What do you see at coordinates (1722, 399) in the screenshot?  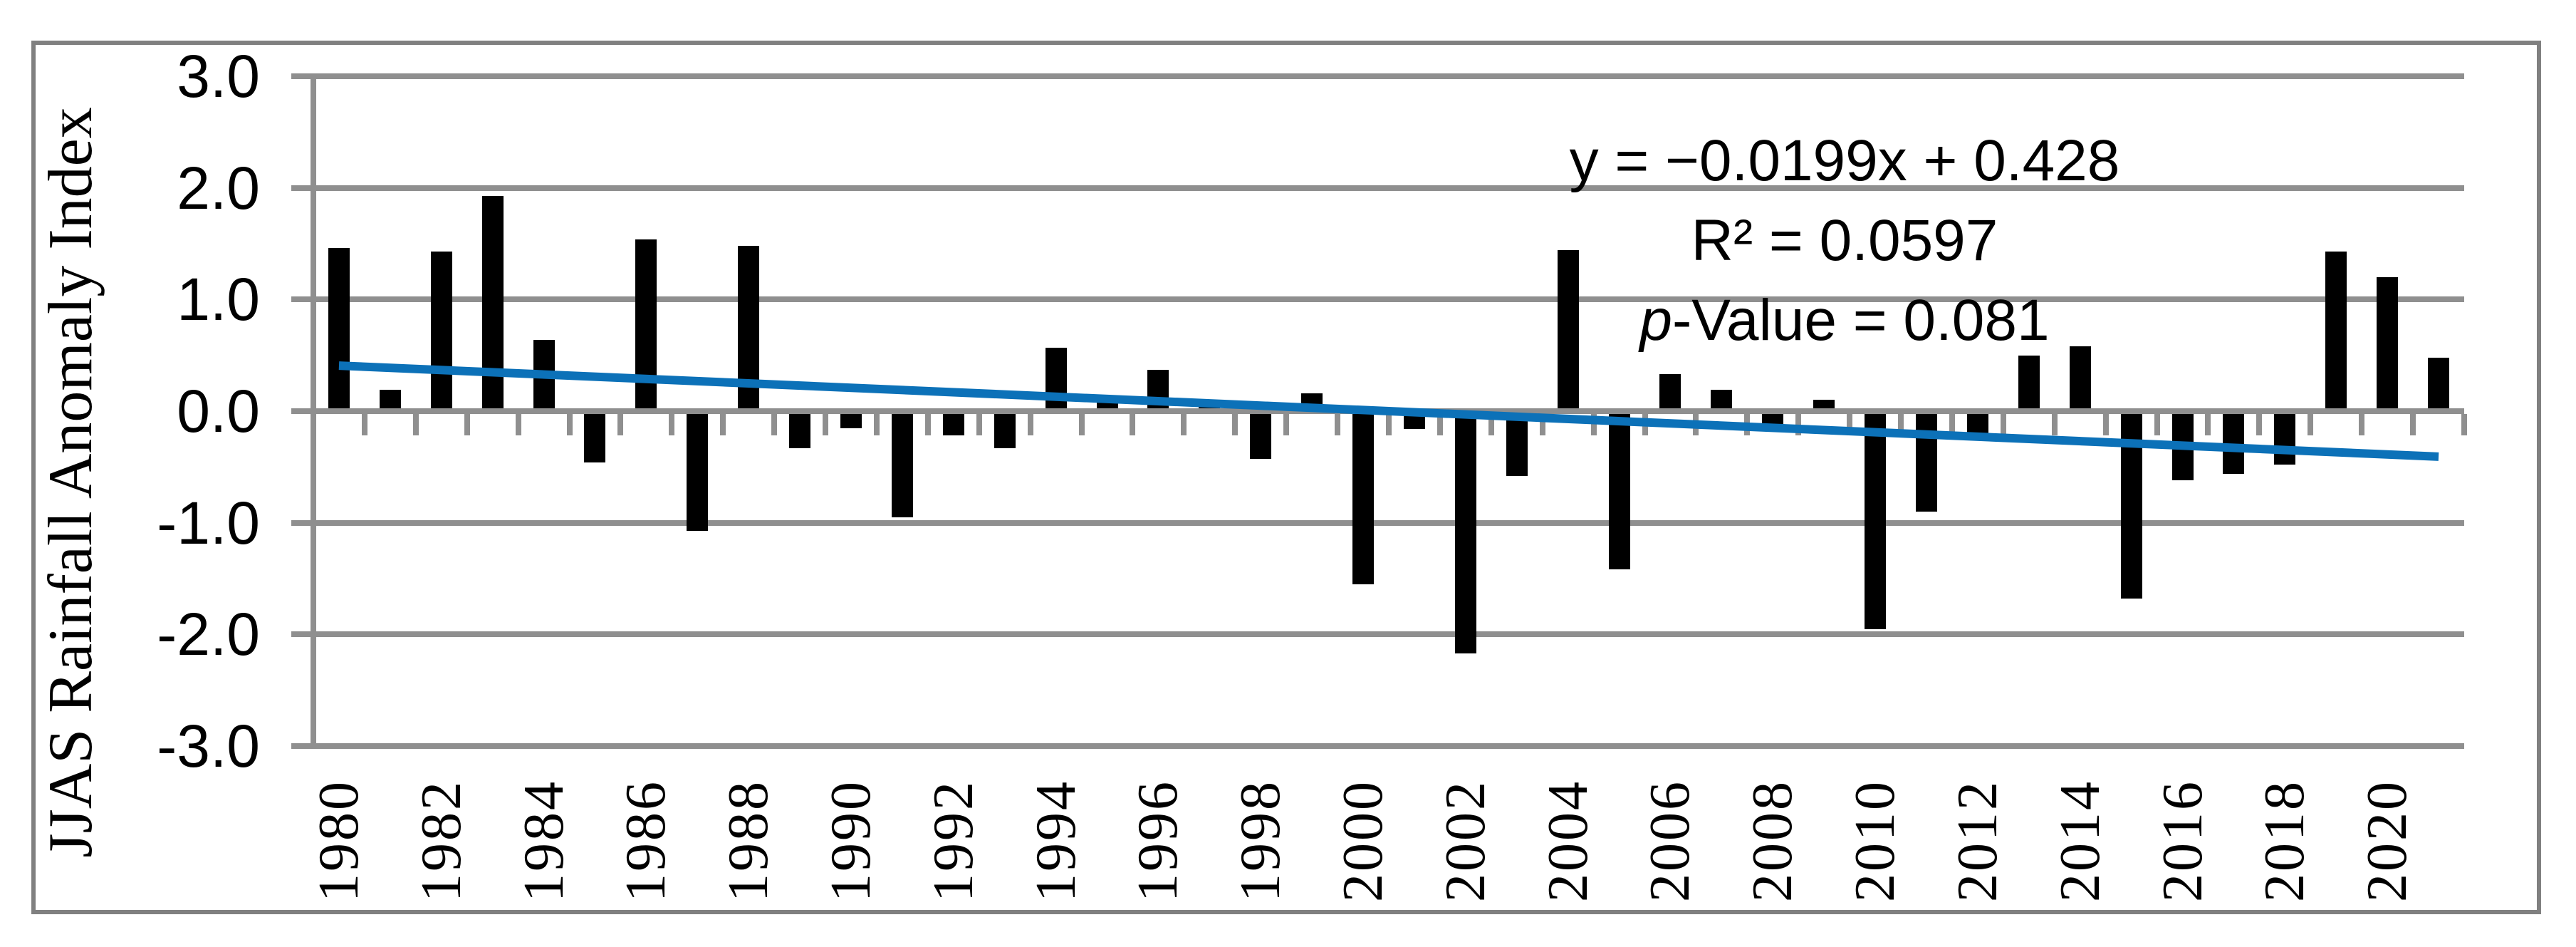 I see `bar-2007` at bounding box center [1722, 399].